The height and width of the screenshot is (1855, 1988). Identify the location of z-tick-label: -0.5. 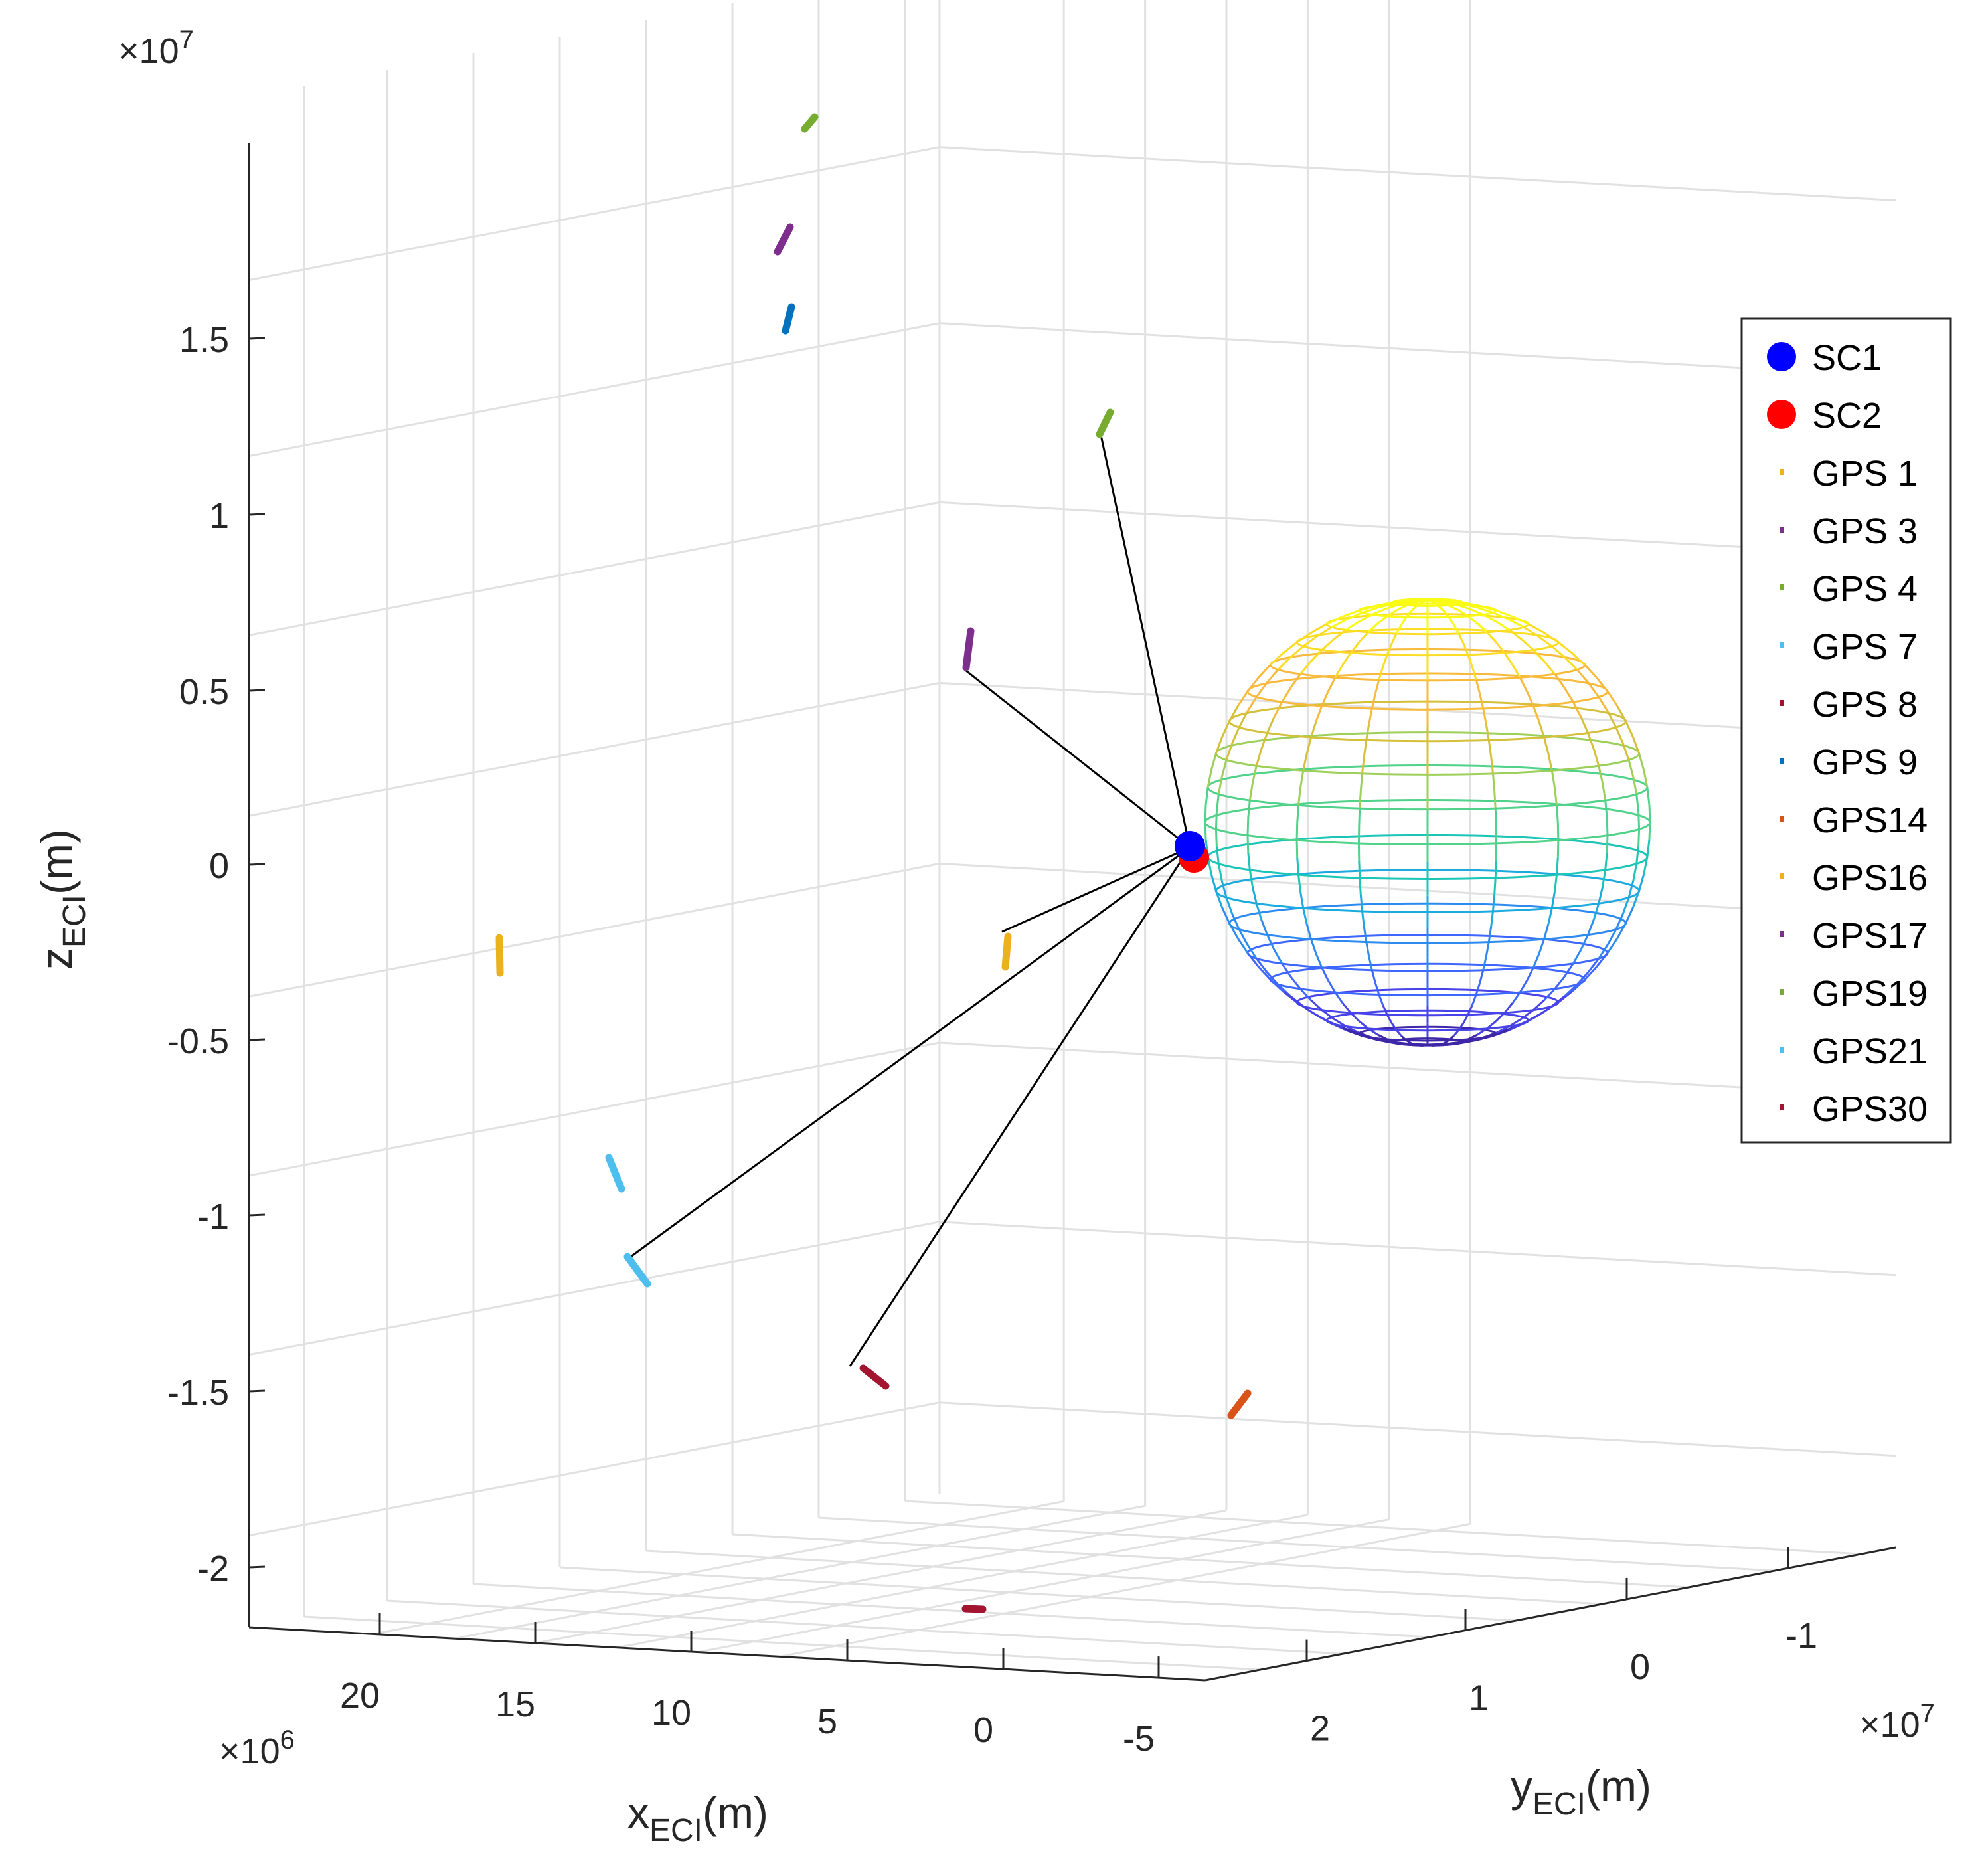
(198, 1041).